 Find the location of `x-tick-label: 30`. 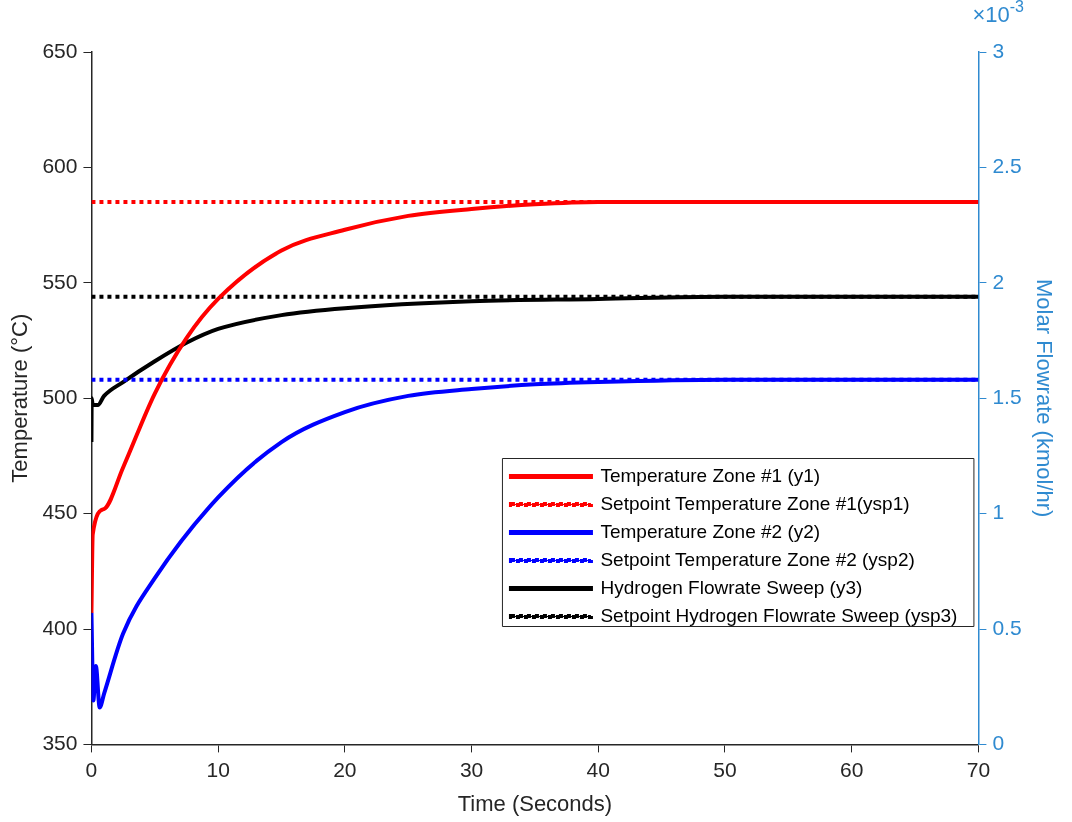

x-tick-label: 30 is located at coordinates (471, 769).